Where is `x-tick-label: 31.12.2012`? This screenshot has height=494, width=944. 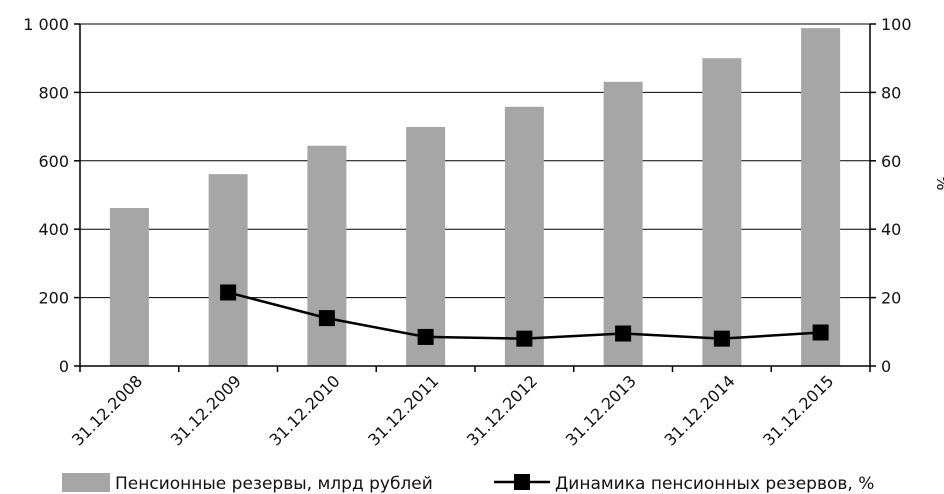
x-tick-label: 31.12.2012 is located at coordinates (502, 410).